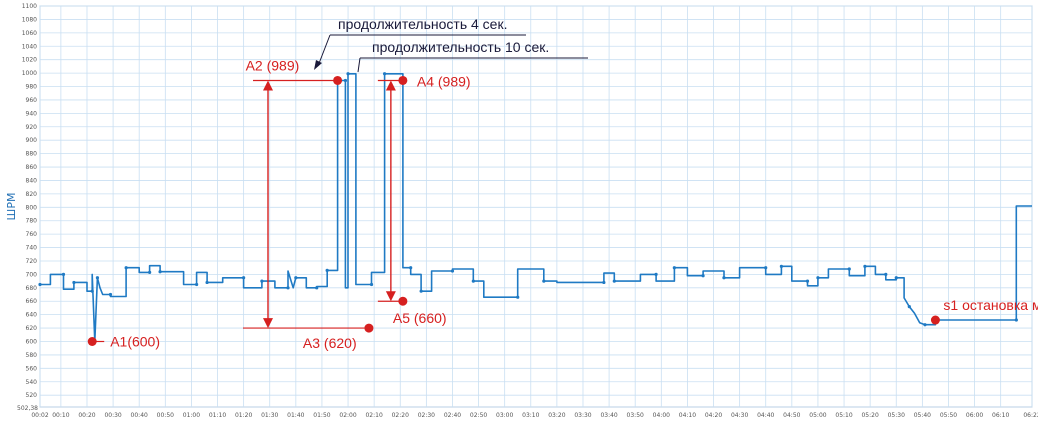  I want to click on x-tick-label: 05:20, so click(869, 415).